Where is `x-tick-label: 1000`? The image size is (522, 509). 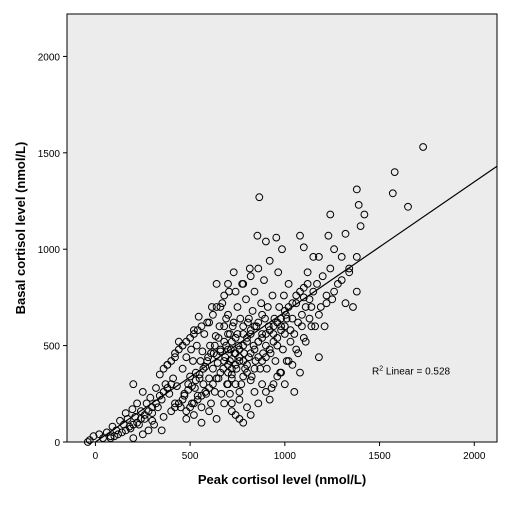
x-tick-label: 1000 is located at coordinates (285, 456).